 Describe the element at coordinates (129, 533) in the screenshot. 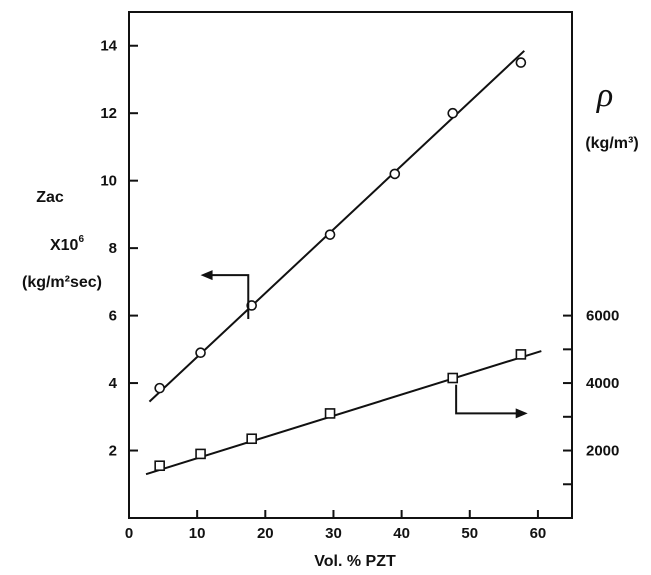

I see `x-tick-label: 0` at that location.